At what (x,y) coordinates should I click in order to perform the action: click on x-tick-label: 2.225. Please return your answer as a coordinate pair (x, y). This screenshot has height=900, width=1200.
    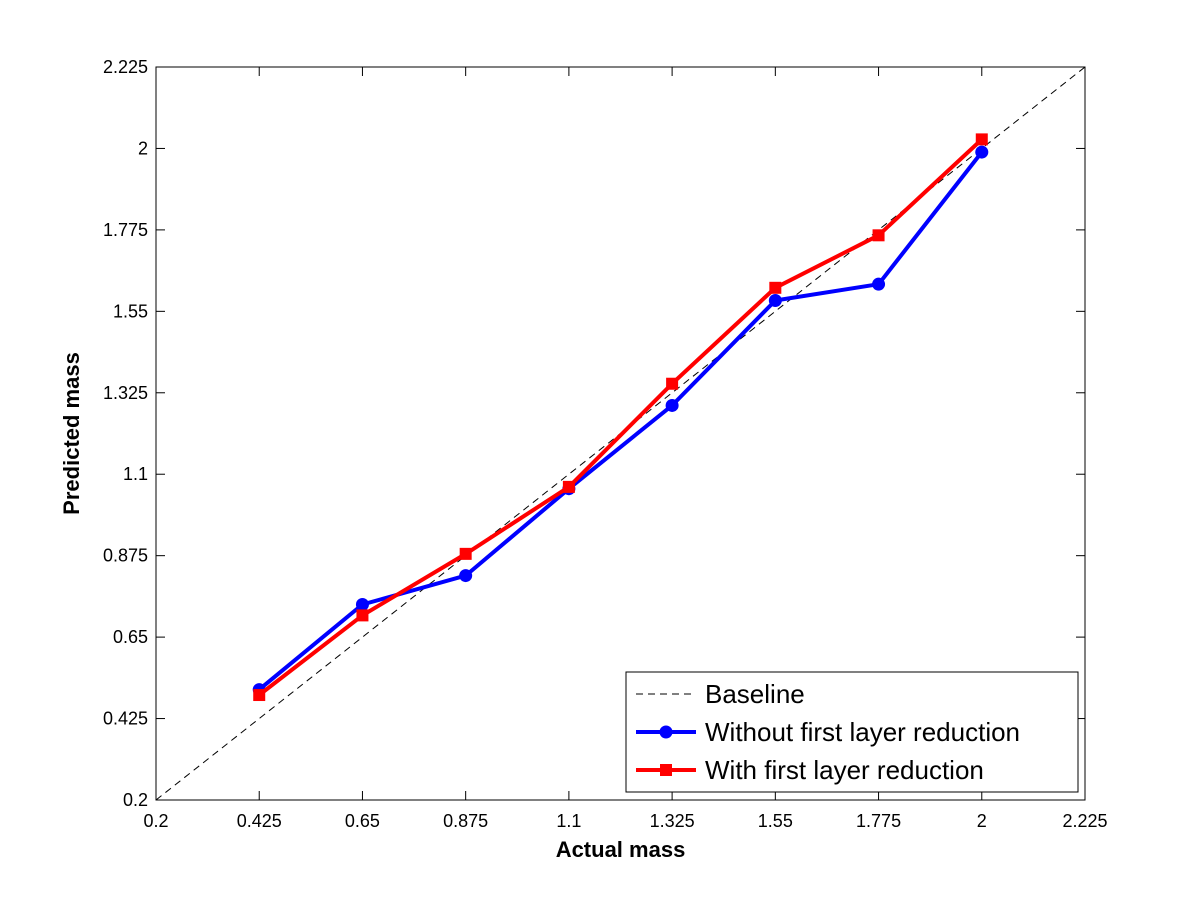
    Looking at the image, I should click on (1084, 821).